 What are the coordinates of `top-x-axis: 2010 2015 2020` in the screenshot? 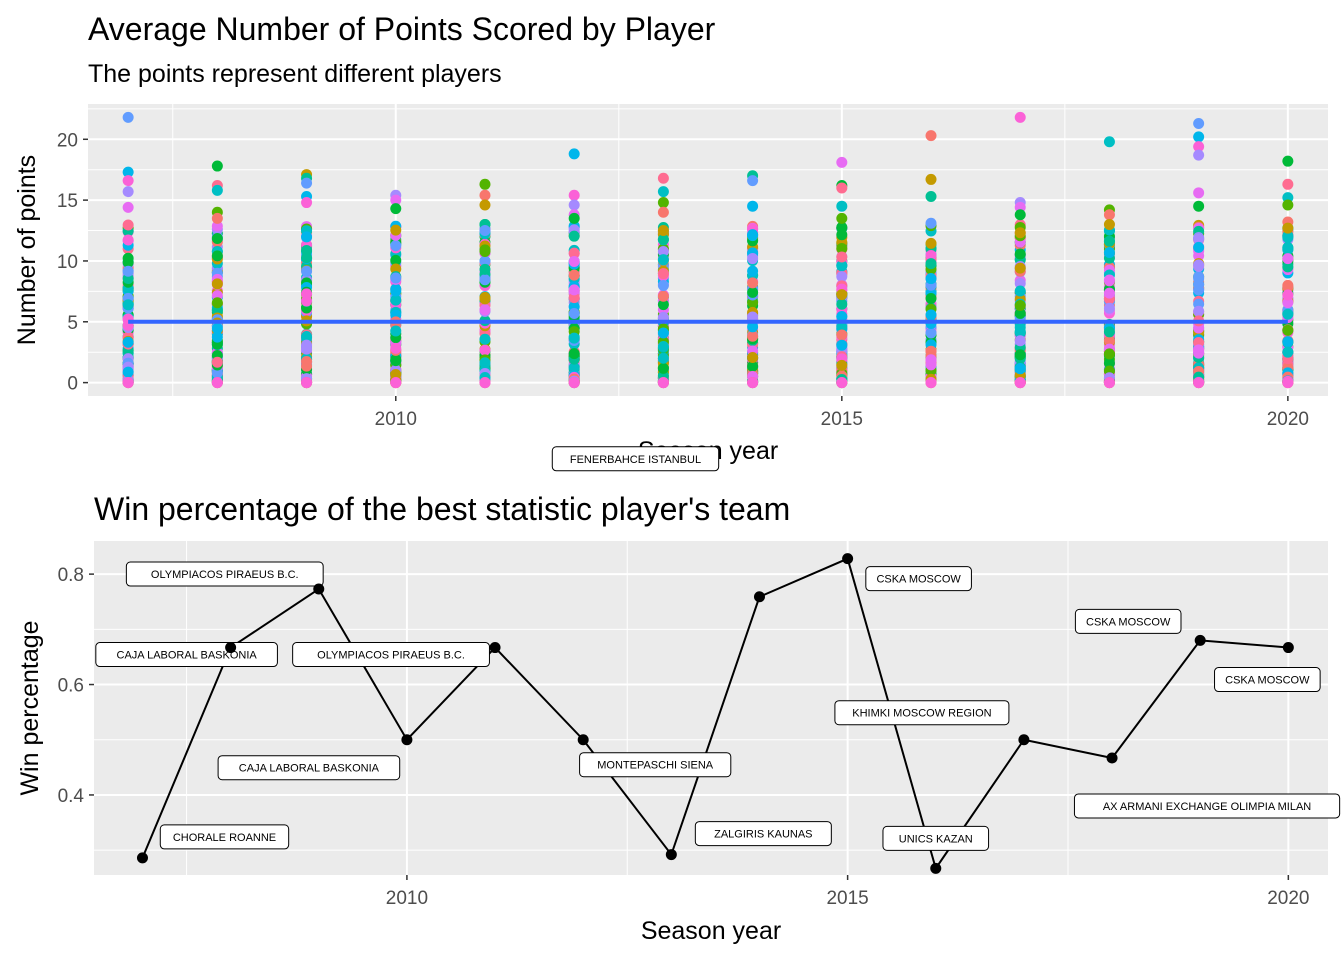 It's located at (842, 413).